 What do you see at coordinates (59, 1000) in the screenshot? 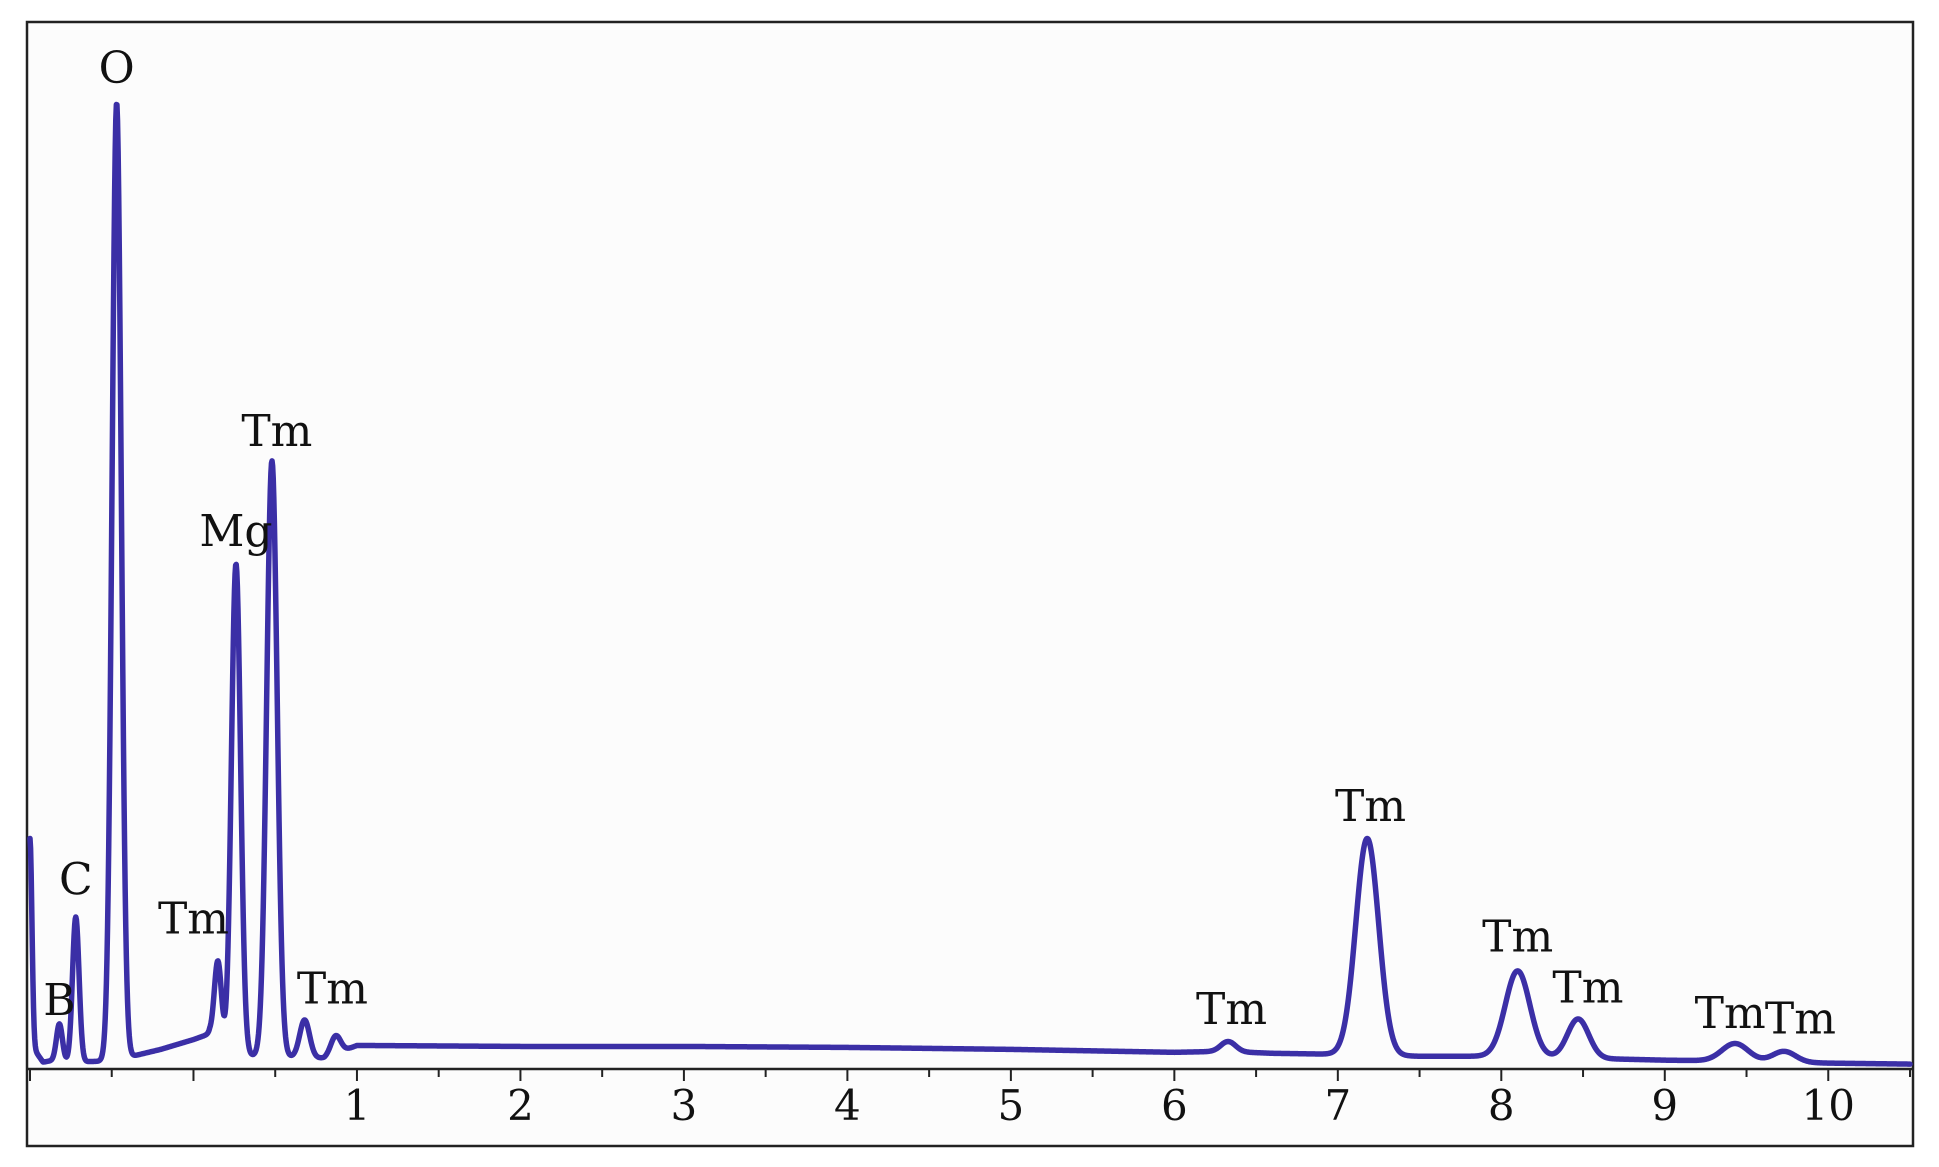
I see `peak-label-b: B` at bounding box center [59, 1000].